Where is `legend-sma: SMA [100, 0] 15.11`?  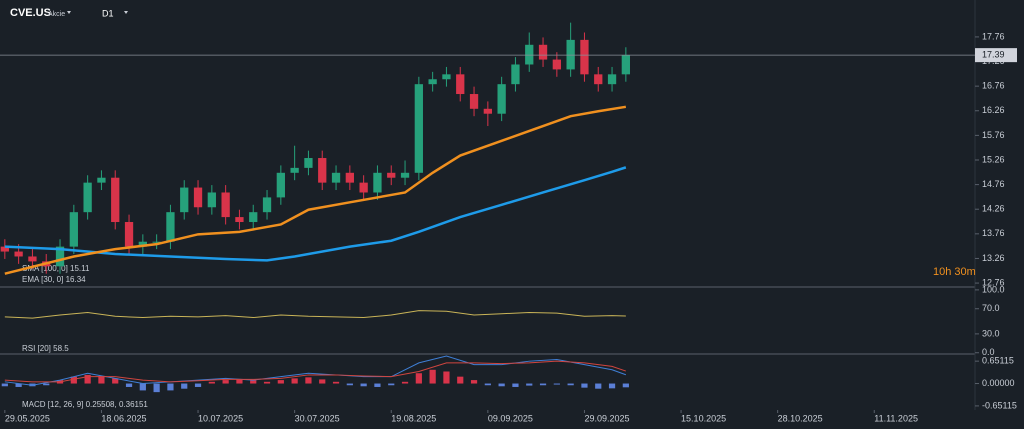
legend-sma: SMA [100, 0] 15.11 is located at coordinates (56, 268).